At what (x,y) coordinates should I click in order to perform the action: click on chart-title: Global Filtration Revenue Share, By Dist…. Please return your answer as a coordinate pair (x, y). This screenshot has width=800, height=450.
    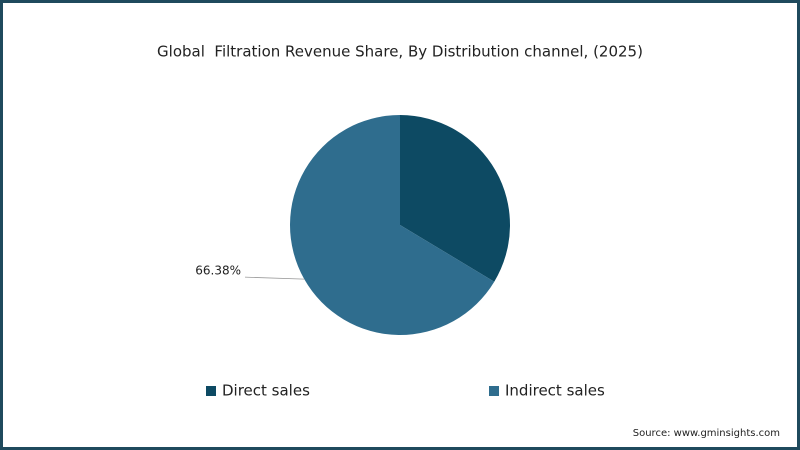
    Looking at the image, I should click on (400, 52).